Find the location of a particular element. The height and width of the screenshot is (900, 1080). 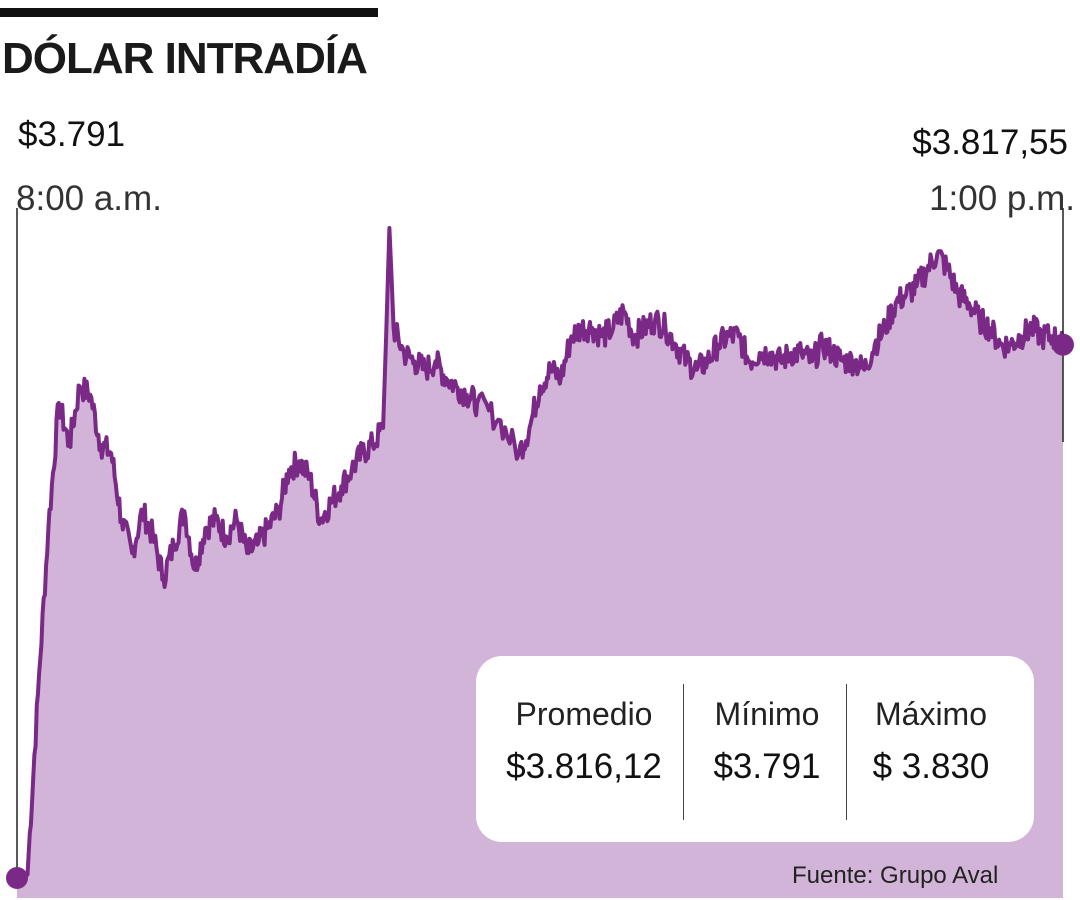

stat-maximum-value: $ 3.830 is located at coordinates (931, 766).